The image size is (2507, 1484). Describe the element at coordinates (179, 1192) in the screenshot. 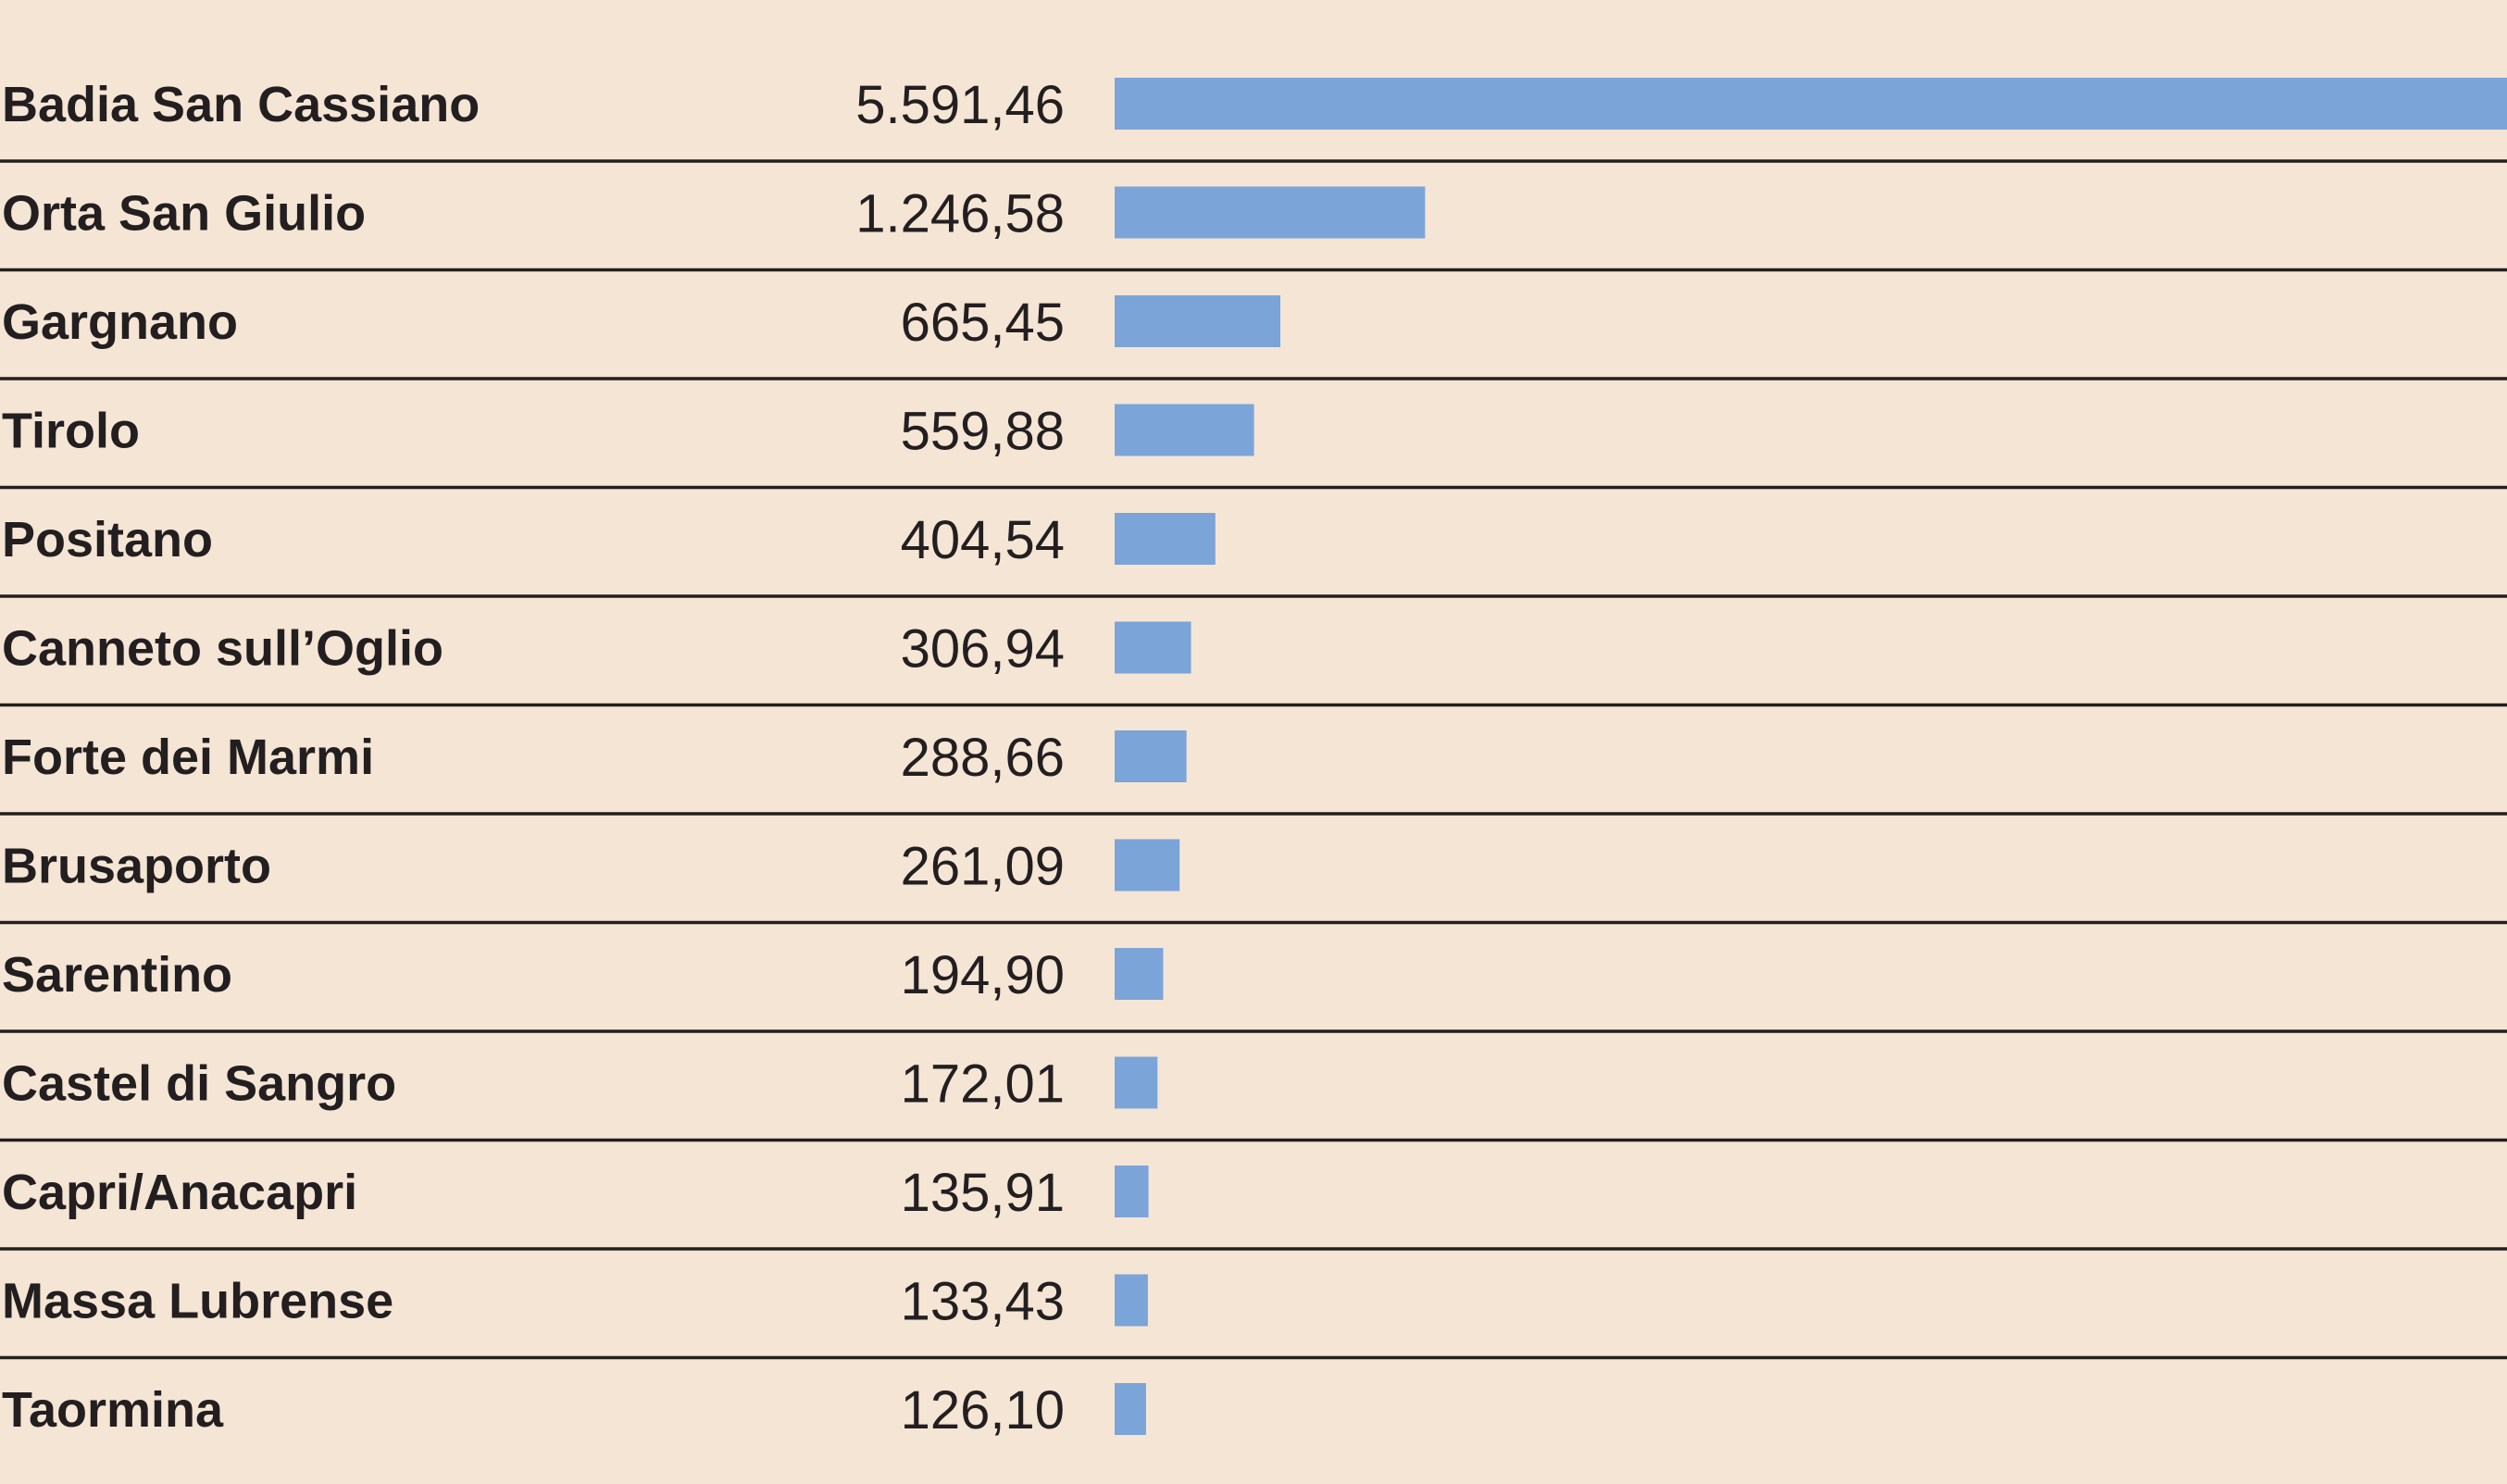

I see `category-label: Capri/Anacapri` at that location.